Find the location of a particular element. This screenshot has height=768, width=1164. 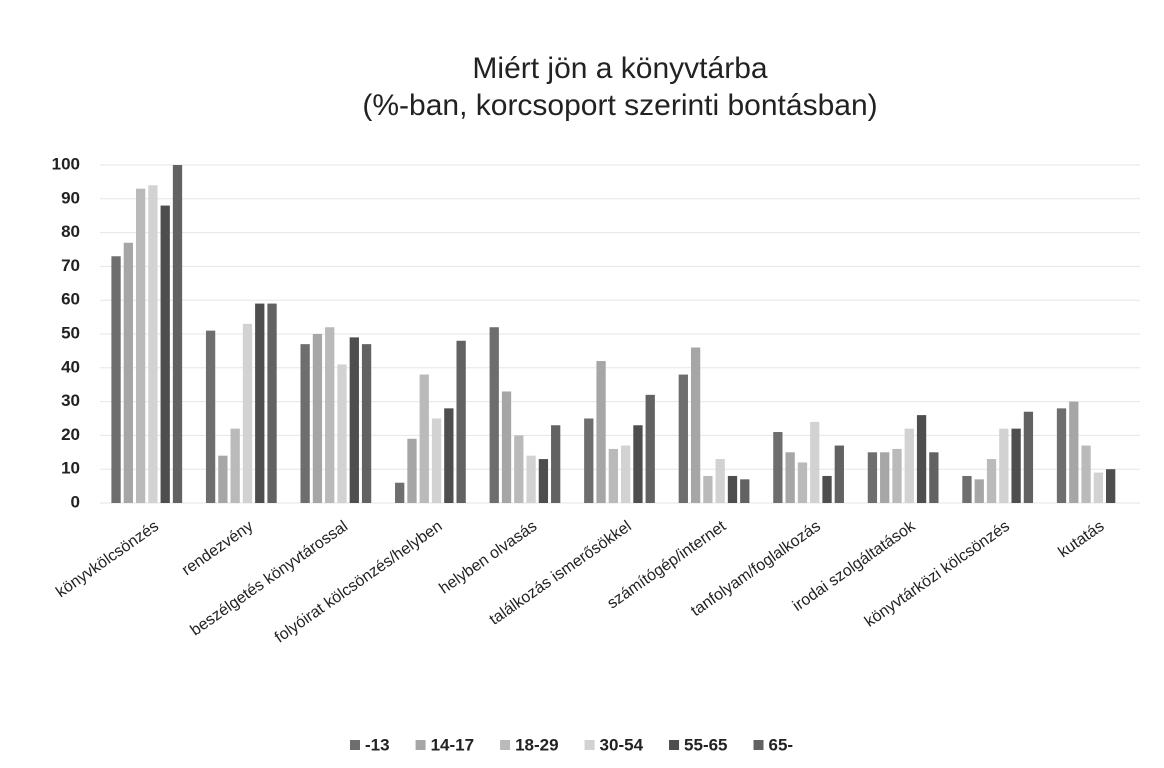

x-tick-label: helyben olvasás is located at coordinates (488, 558).